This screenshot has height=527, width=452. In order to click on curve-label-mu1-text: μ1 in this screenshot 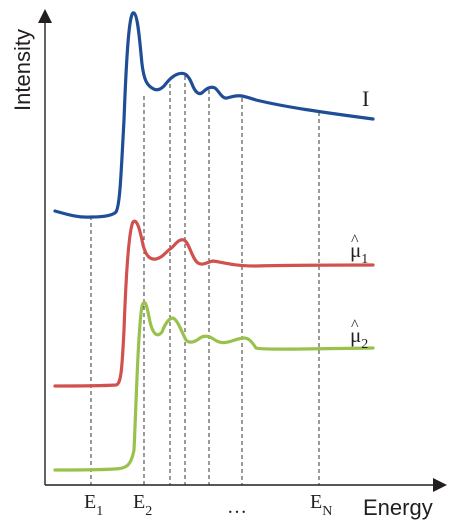, I will do `click(359, 252)`.